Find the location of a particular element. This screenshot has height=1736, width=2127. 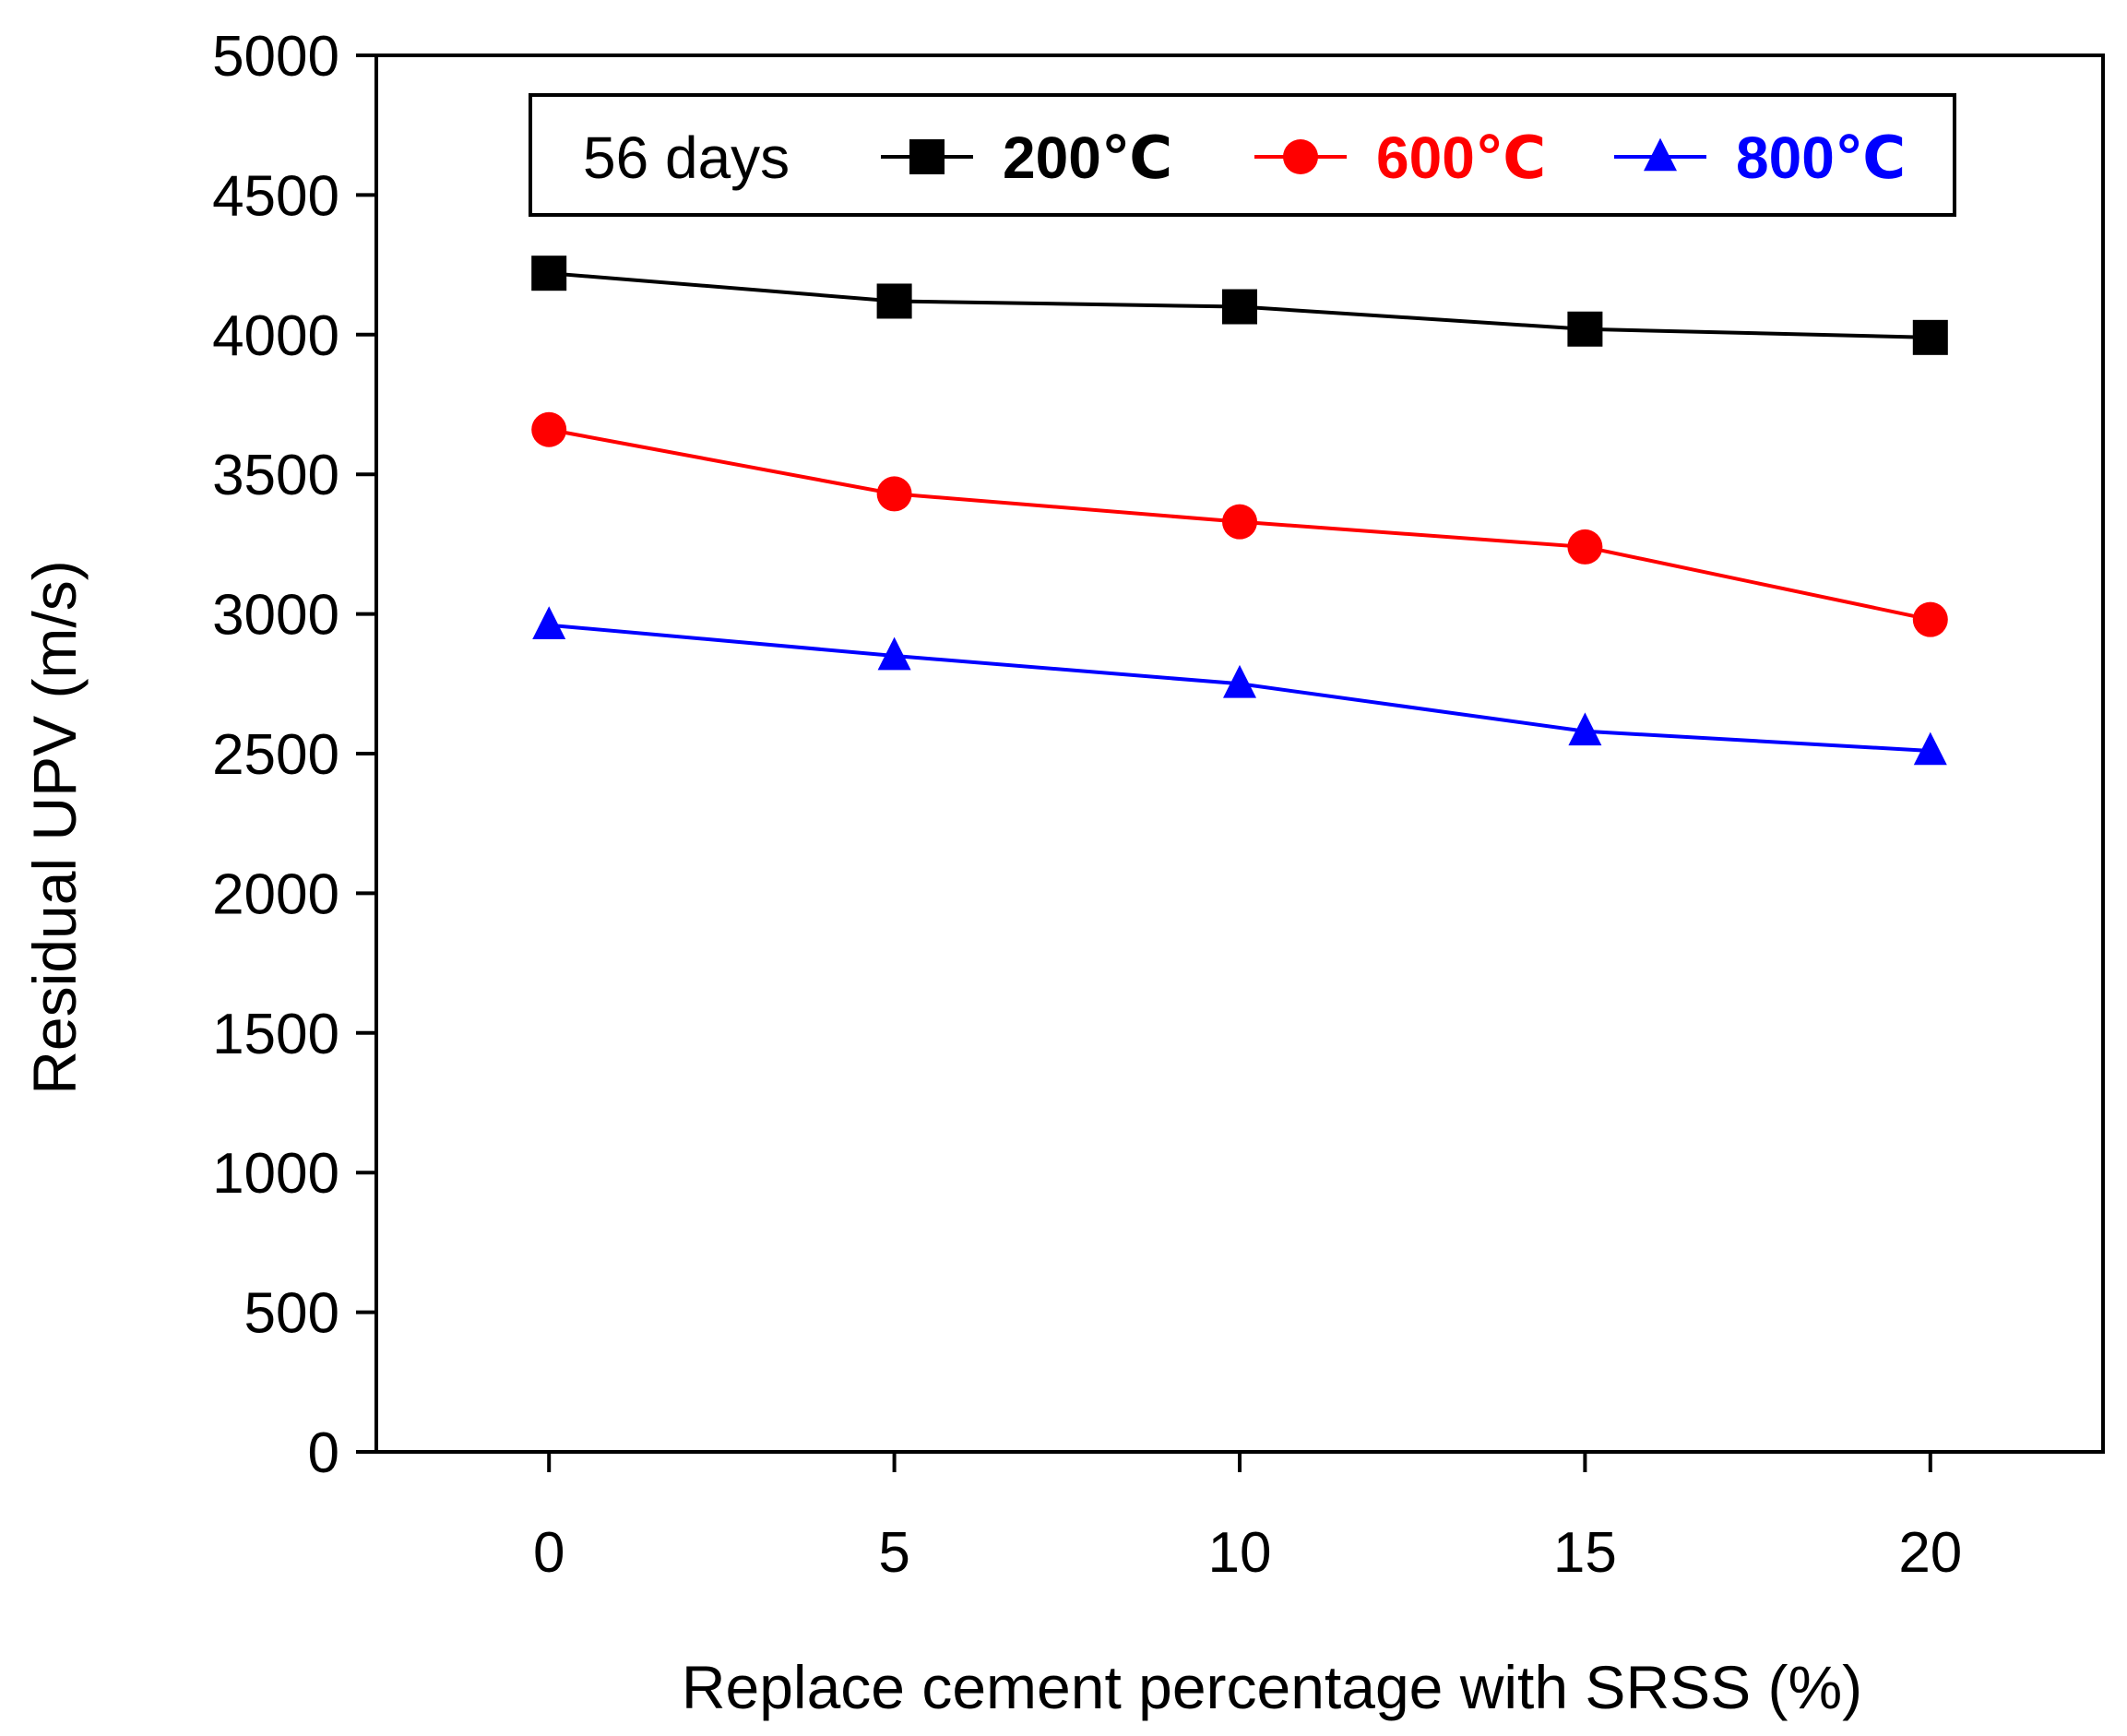

y-tick-label: 2000 is located at coordinates (275, 894).